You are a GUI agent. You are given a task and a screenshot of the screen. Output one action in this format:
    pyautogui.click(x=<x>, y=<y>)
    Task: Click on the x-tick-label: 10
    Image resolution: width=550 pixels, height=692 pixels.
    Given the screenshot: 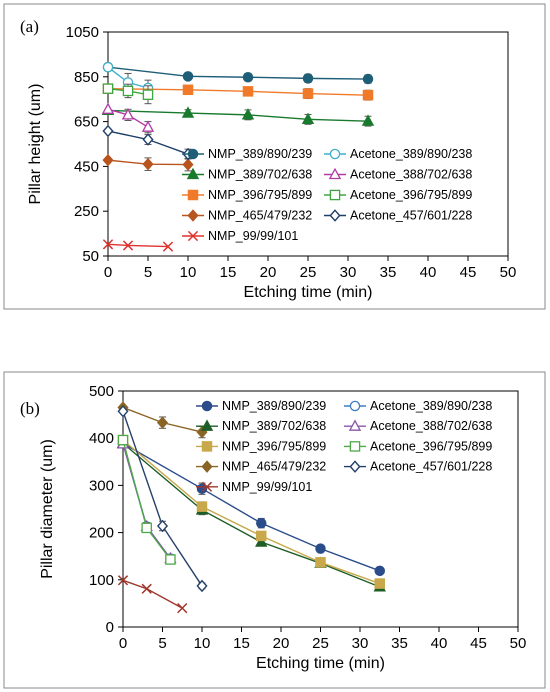 What is the action you would take?
    pyautogui.click(x=188, y=272)
    